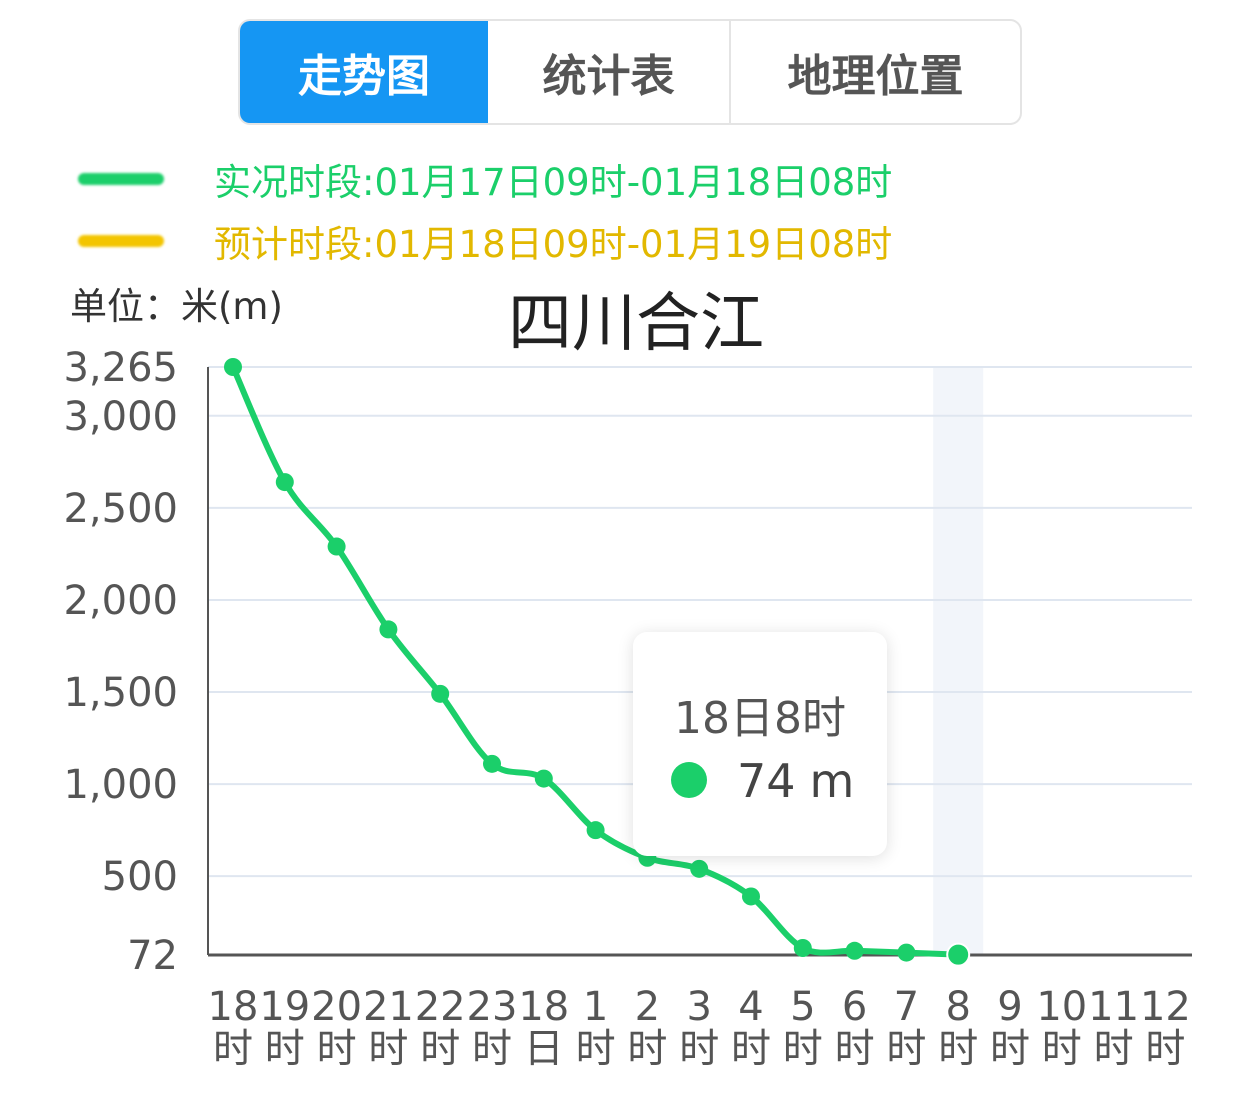 The height and width of the screenshot is (1108, 1260). Describe the element at coordinates (1113, 1028) in the screenshot. I see `x-tick-label: 11 时` at that location.